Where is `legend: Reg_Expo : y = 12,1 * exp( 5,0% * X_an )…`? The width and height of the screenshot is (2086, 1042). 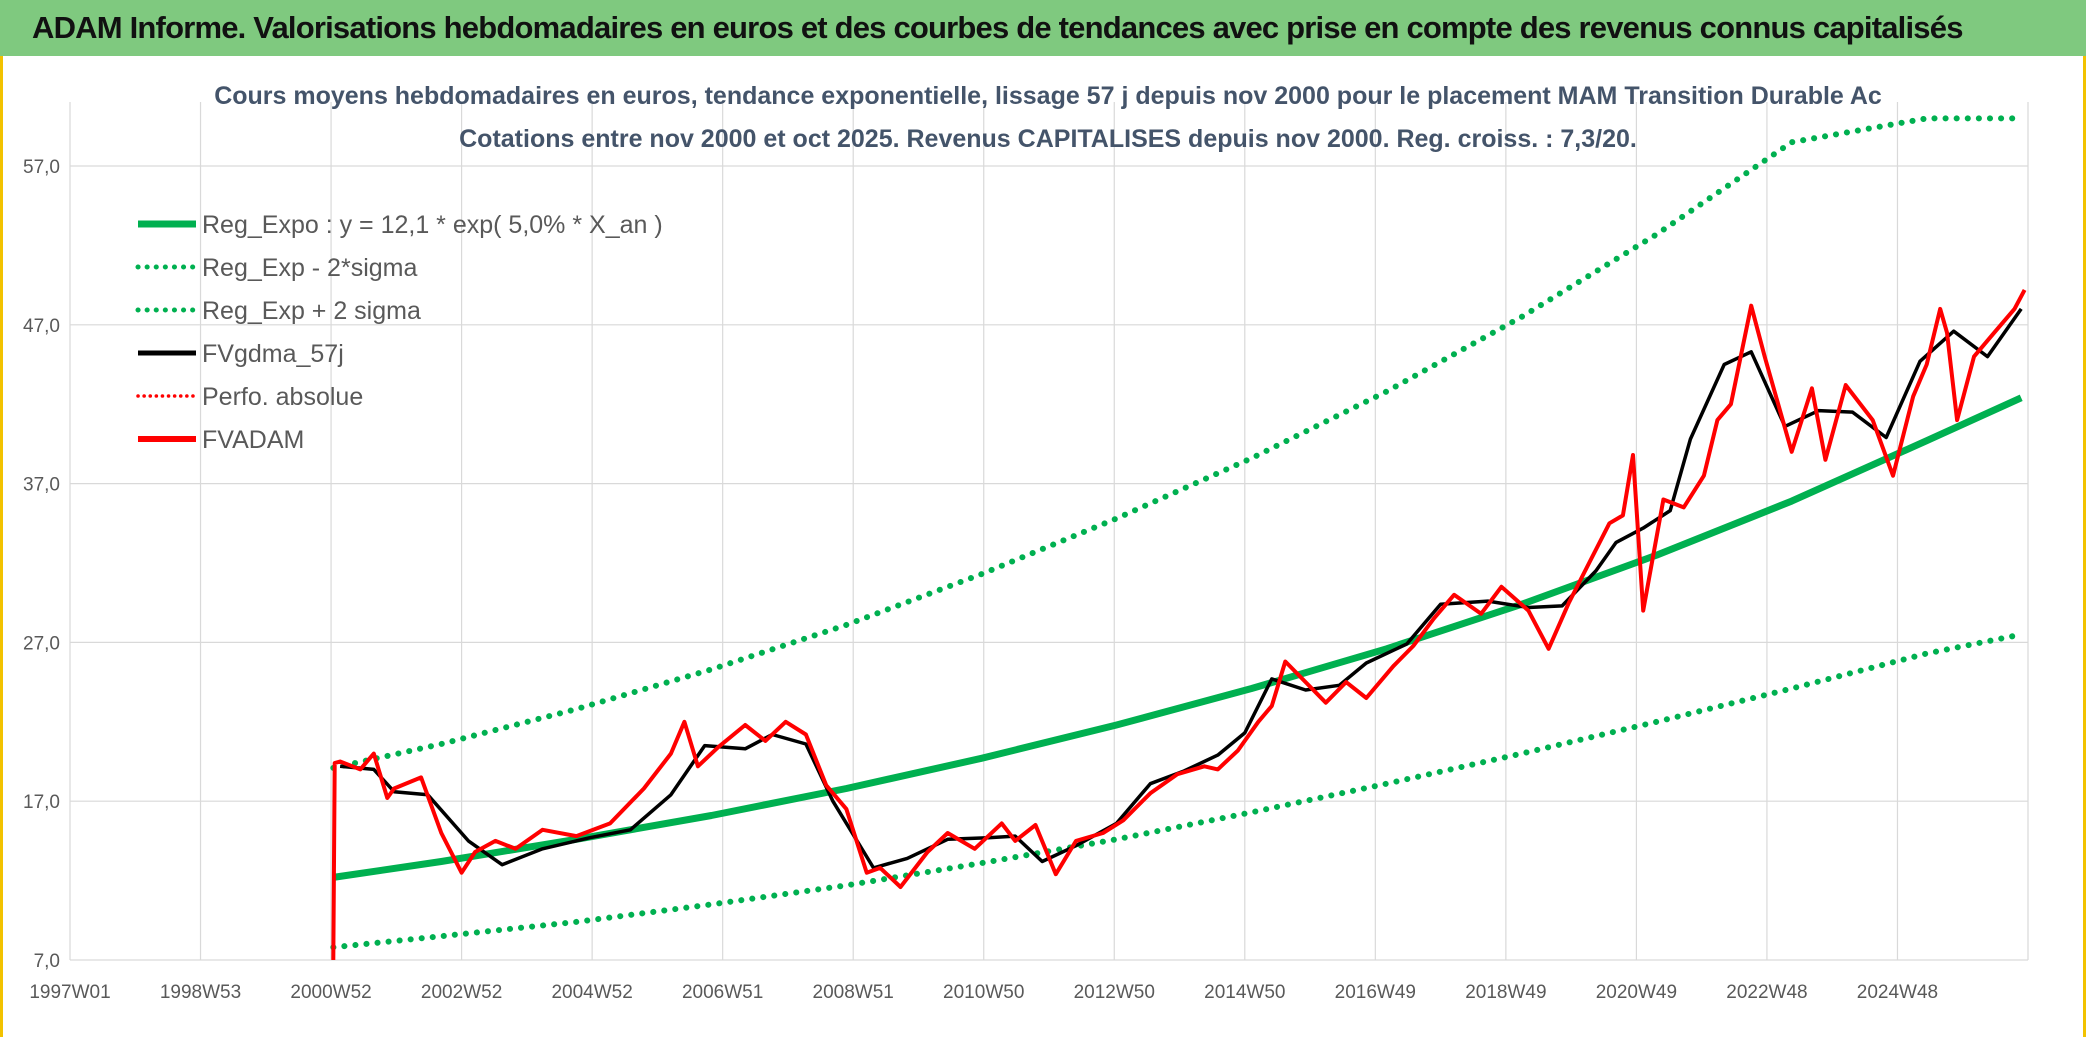
legend: Reg_Expo : y = 12,1 * exp( 5,0% * X_an )… is located at coordinates (399, 332).